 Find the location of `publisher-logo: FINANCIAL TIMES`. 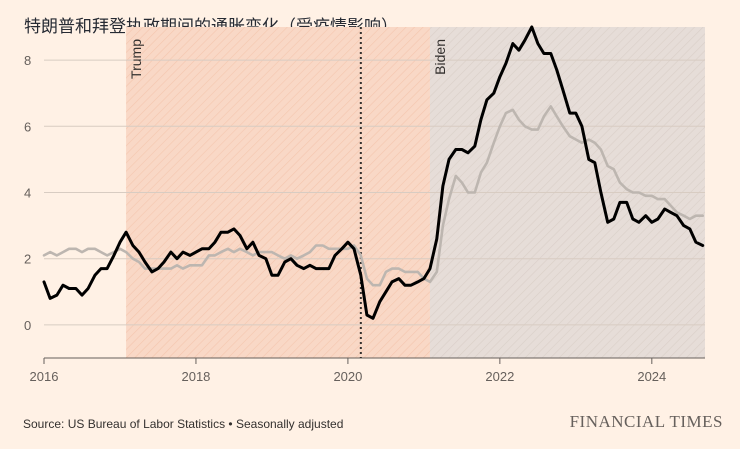

publisher-logo: FINANCIAL TIMES is located at coordinates (646, 421).